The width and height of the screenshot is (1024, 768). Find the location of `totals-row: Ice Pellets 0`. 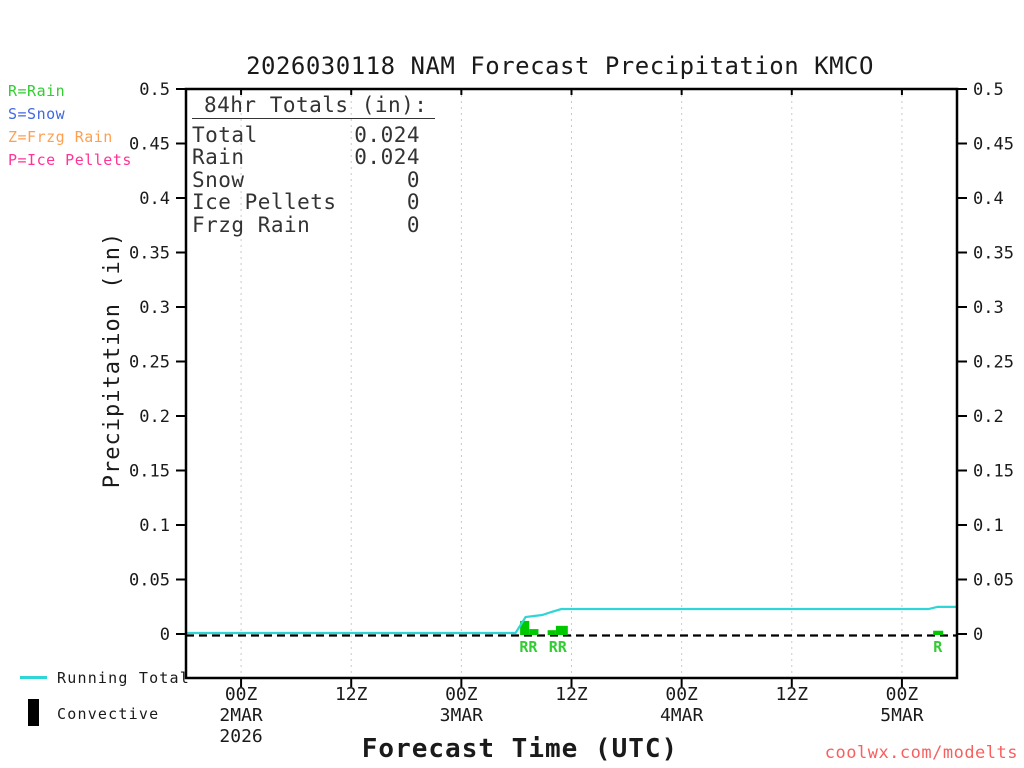

totals-row: Ice Pellets 0 is located at coordinates (306, 202).